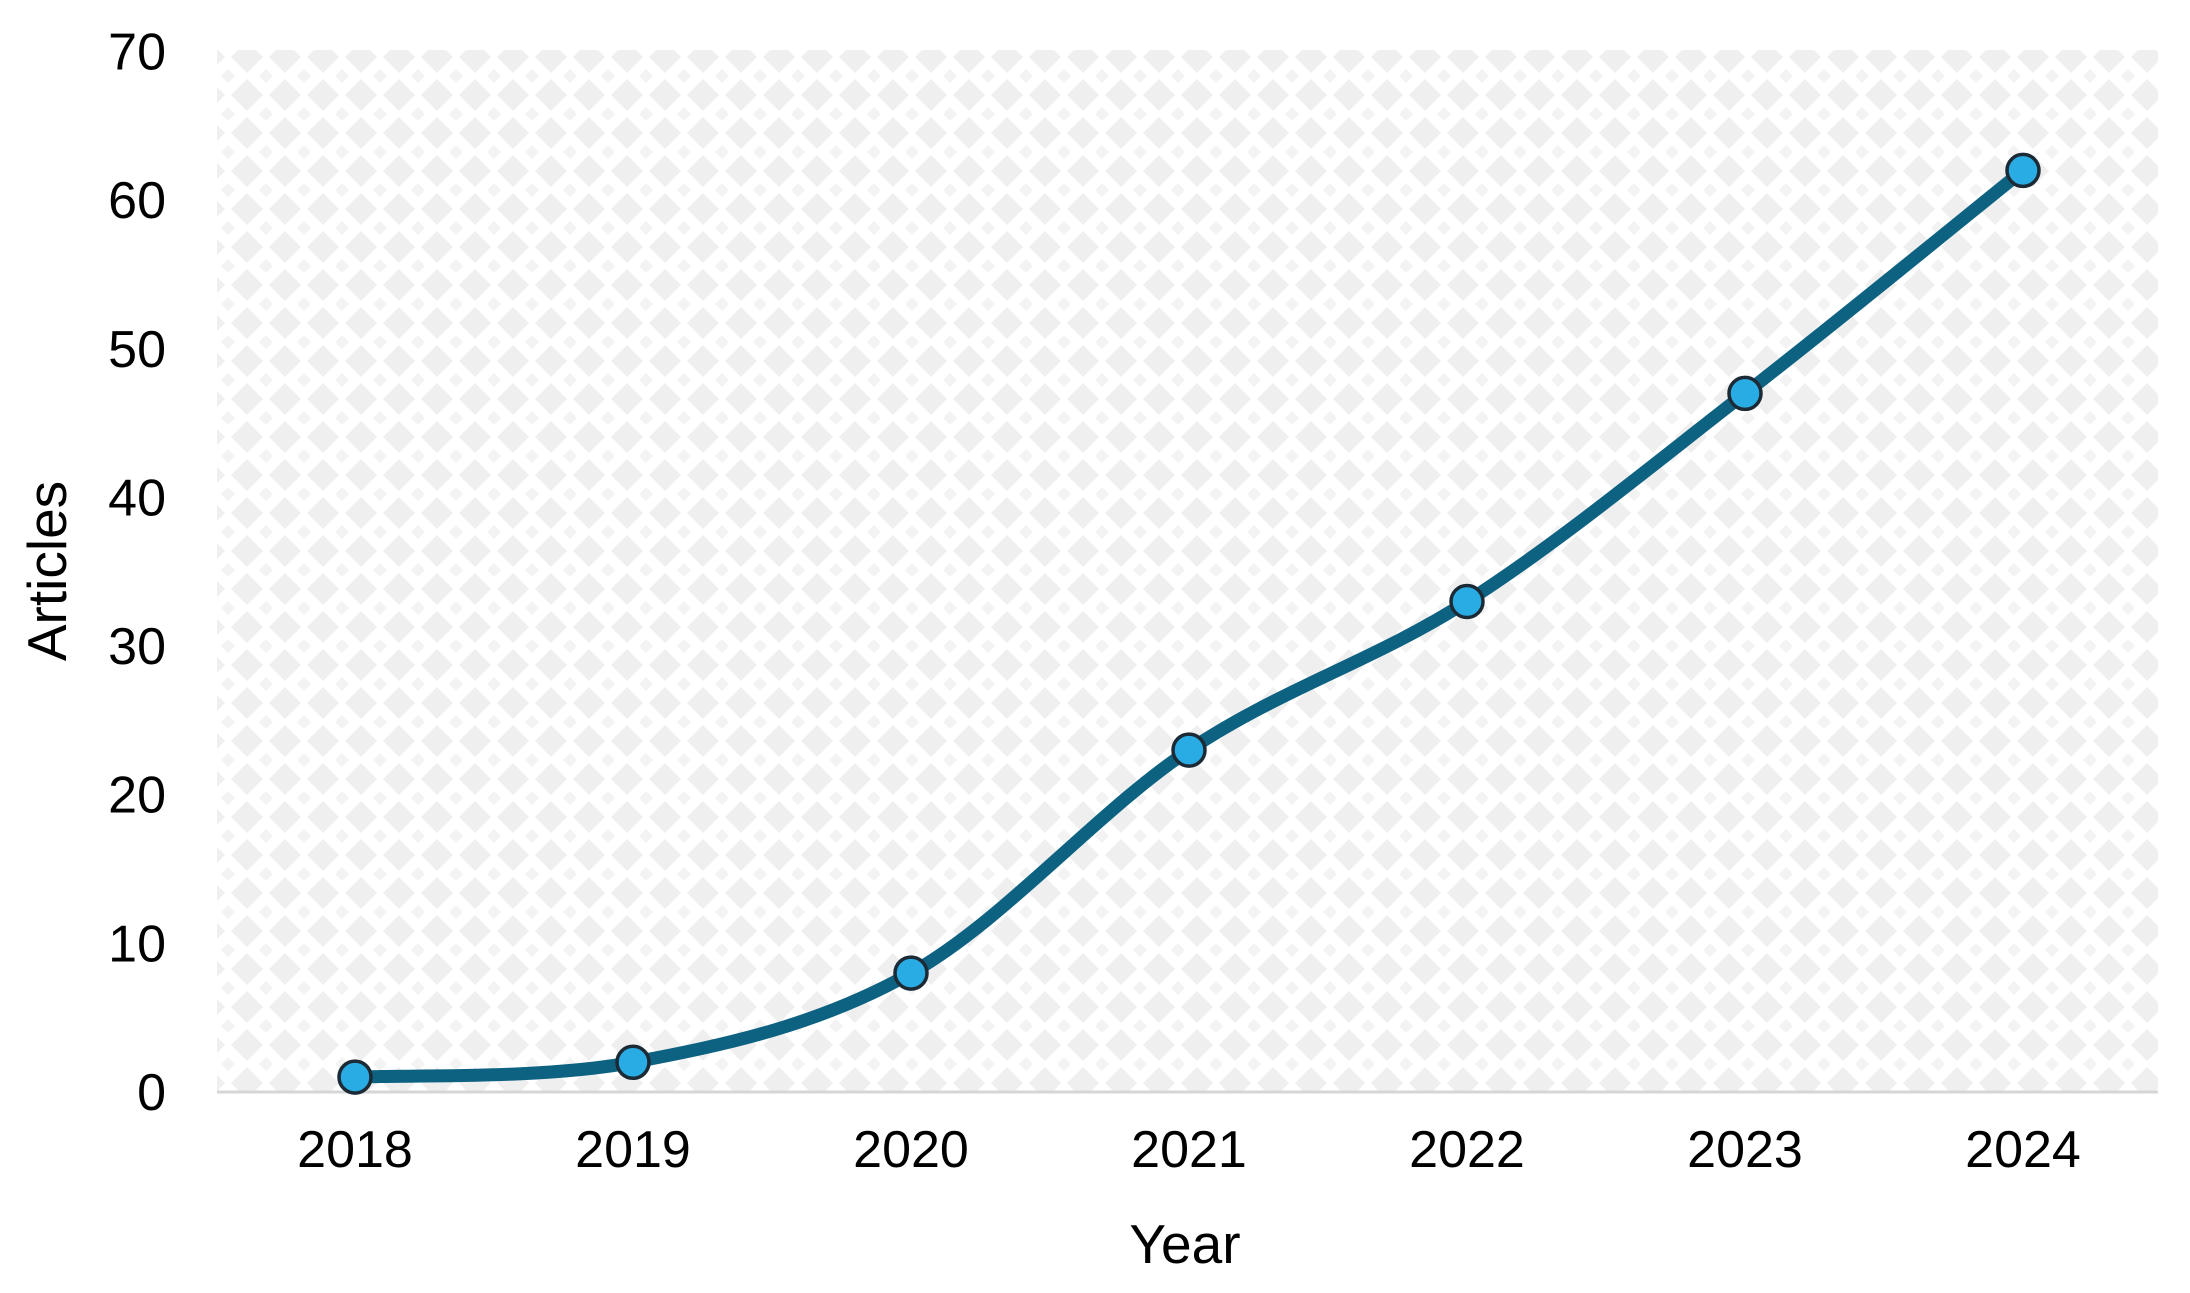 This screenshot has width=2190, height=1293. What do you see at coordinates (137, 201) in the screenshot?
I see `y-tick-label-60: 60` at bounding box center [137, 201].